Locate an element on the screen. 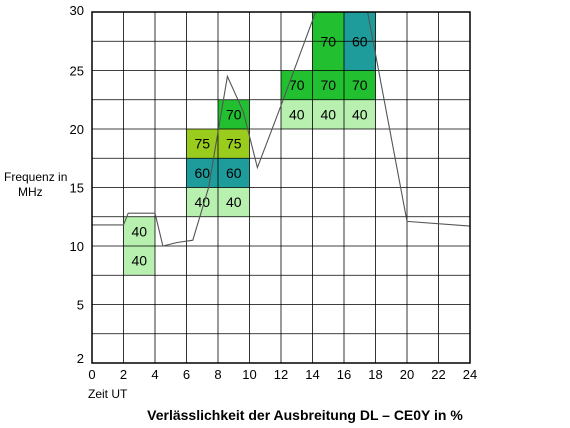 This screenshot has height=428, width=570. x-tick-label: 2 is located at coordinates (123, 374).